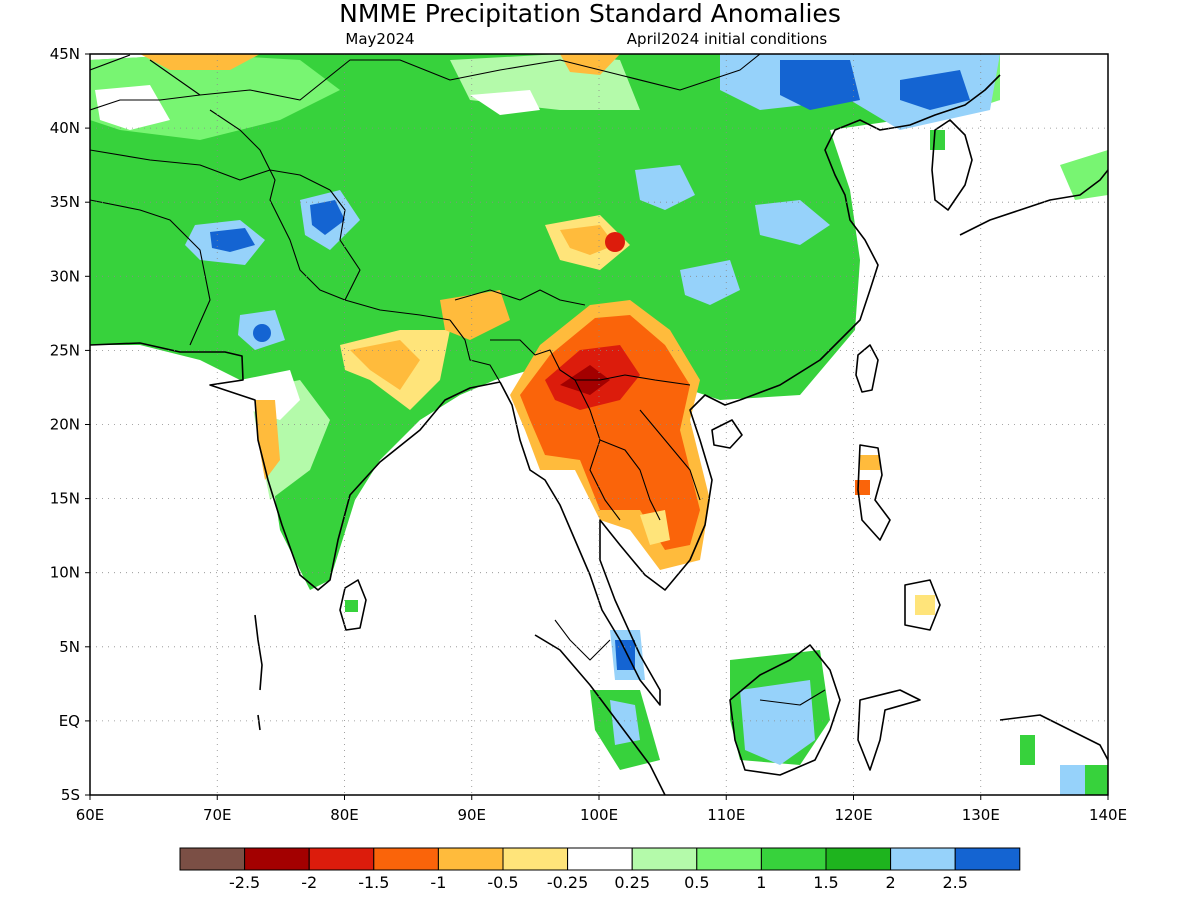  What do you see at coordinates (65, 499) in the screenshot?
I see `latitude-tick-label: 15N` at bounding box center [65, 499].